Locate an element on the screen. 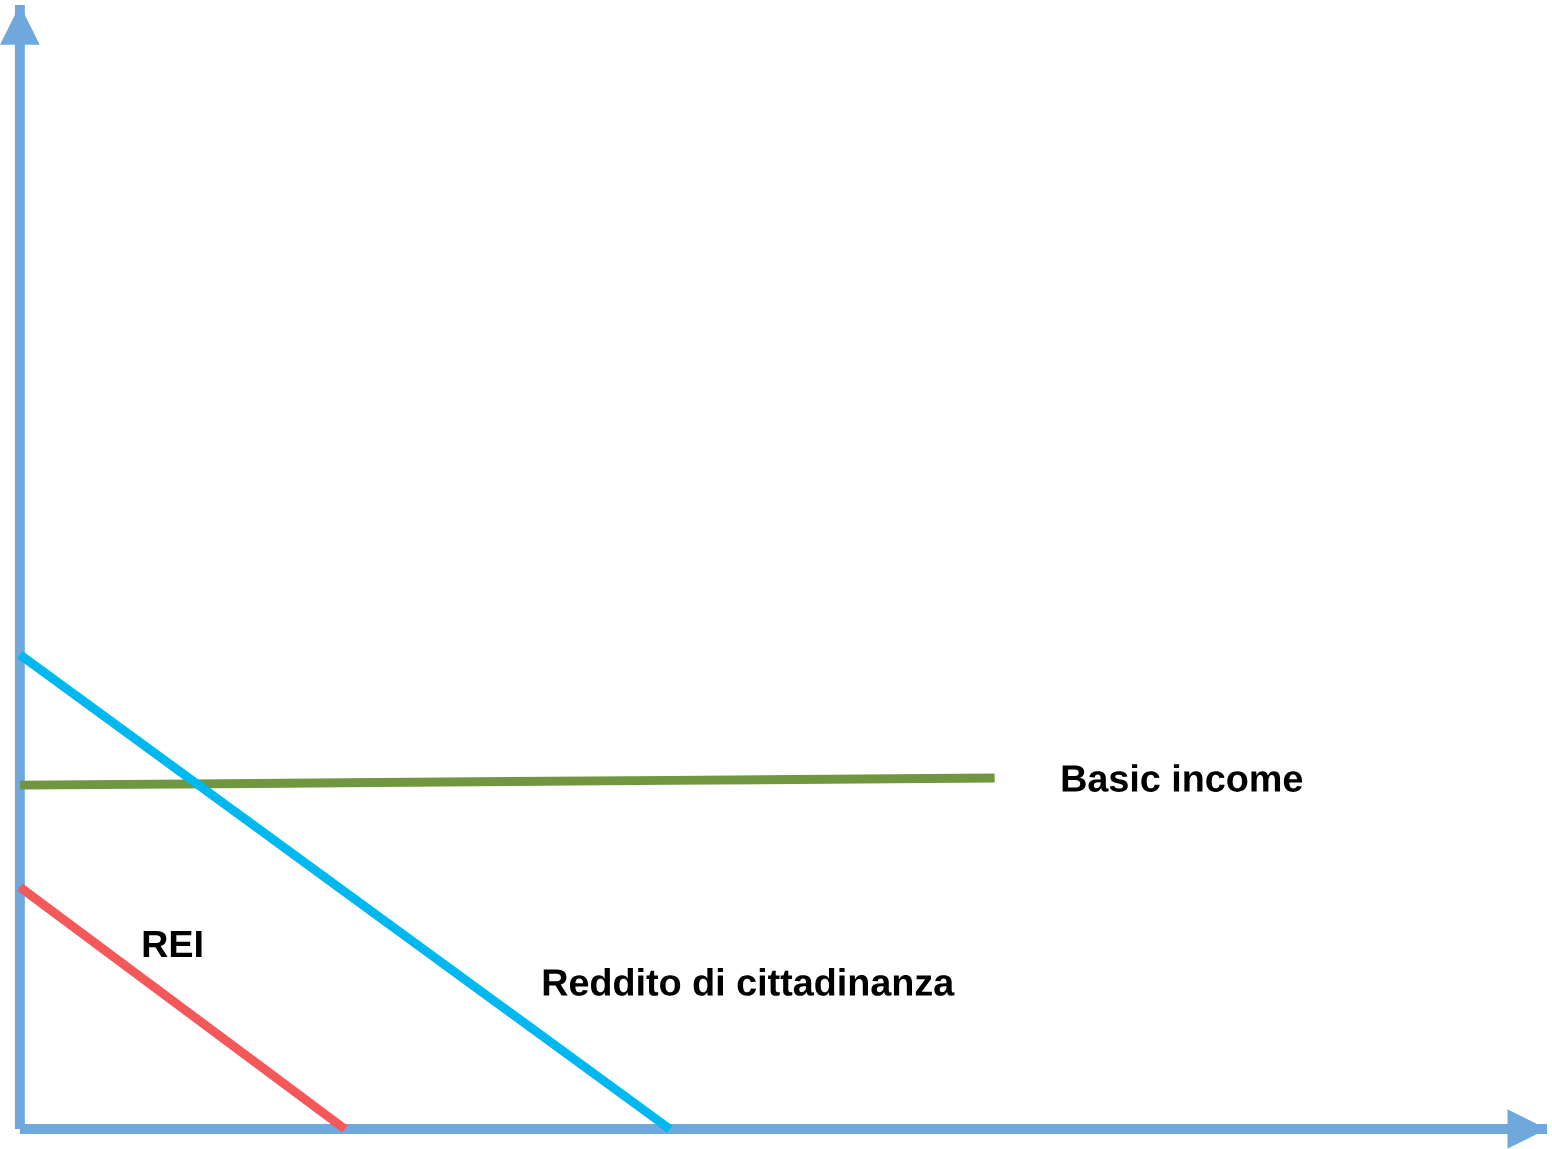 This screenshot has width=1552, height=1149. series-label: Basic income is located at coordinates (1182, 778).